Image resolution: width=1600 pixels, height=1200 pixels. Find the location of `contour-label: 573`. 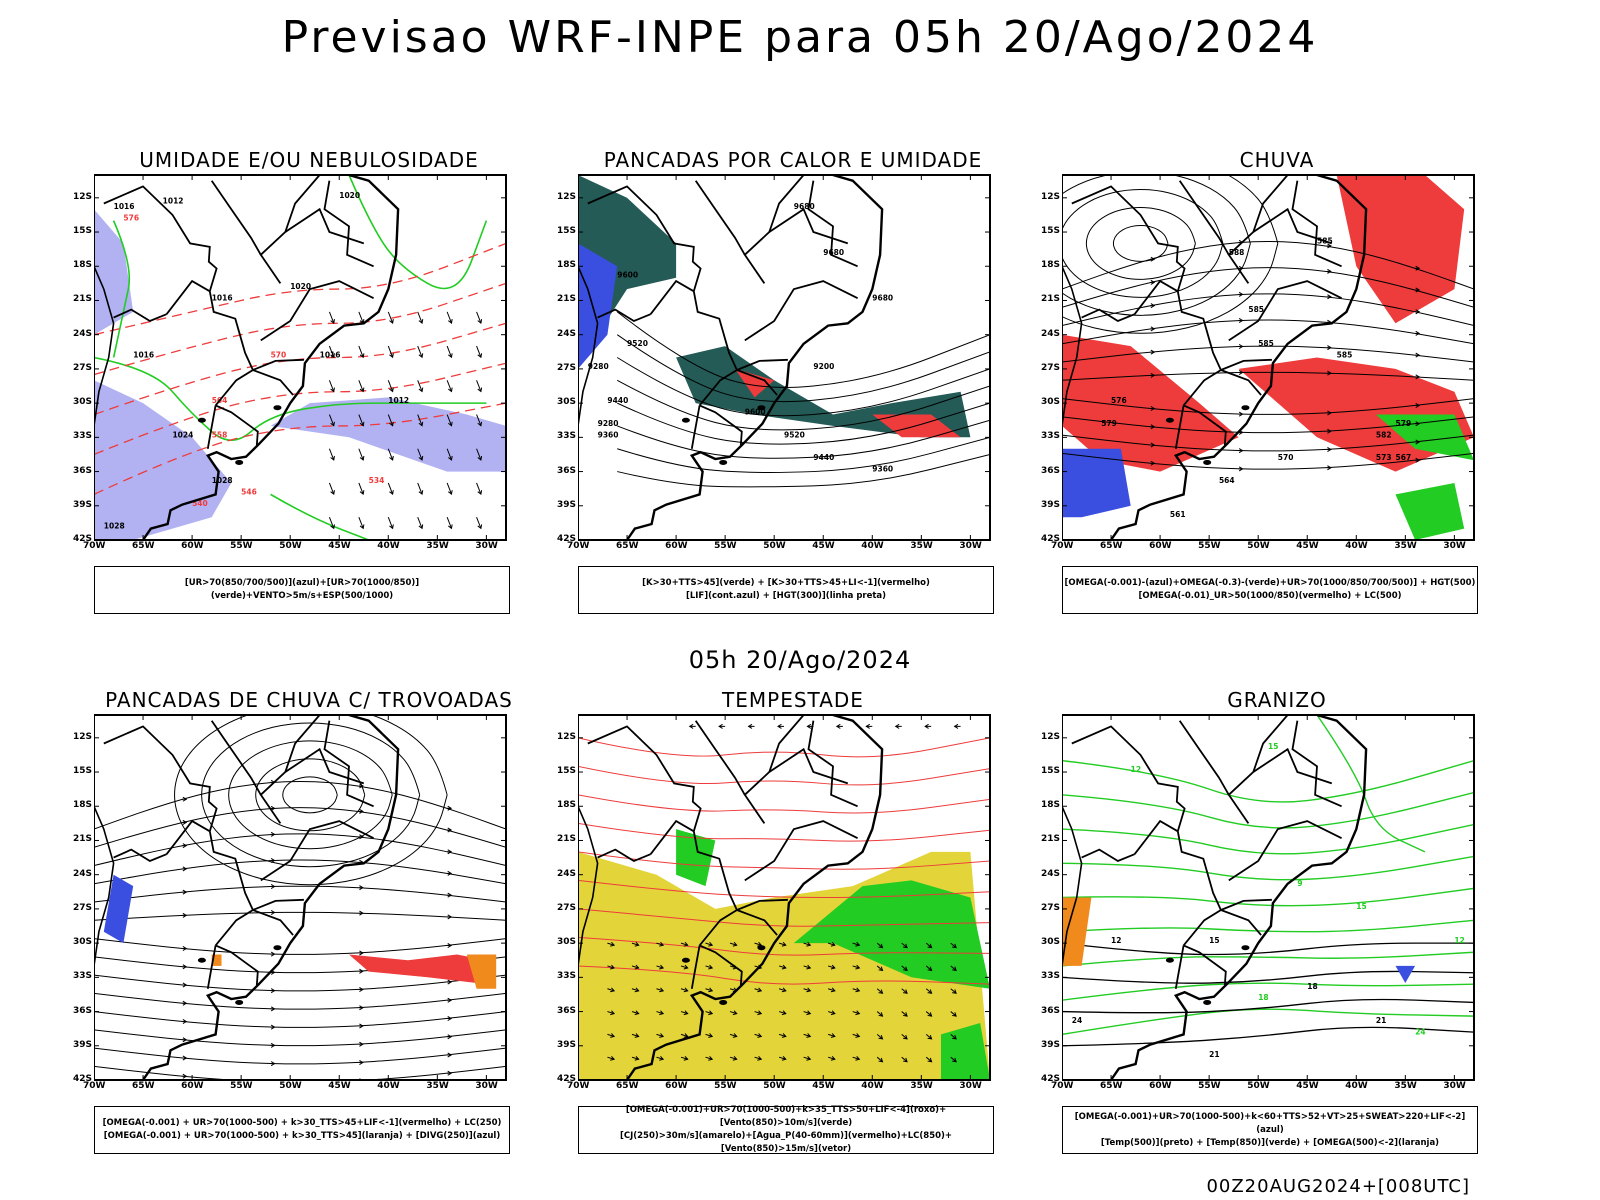

contour-label: 573 is located at coordinates (1384, 457).